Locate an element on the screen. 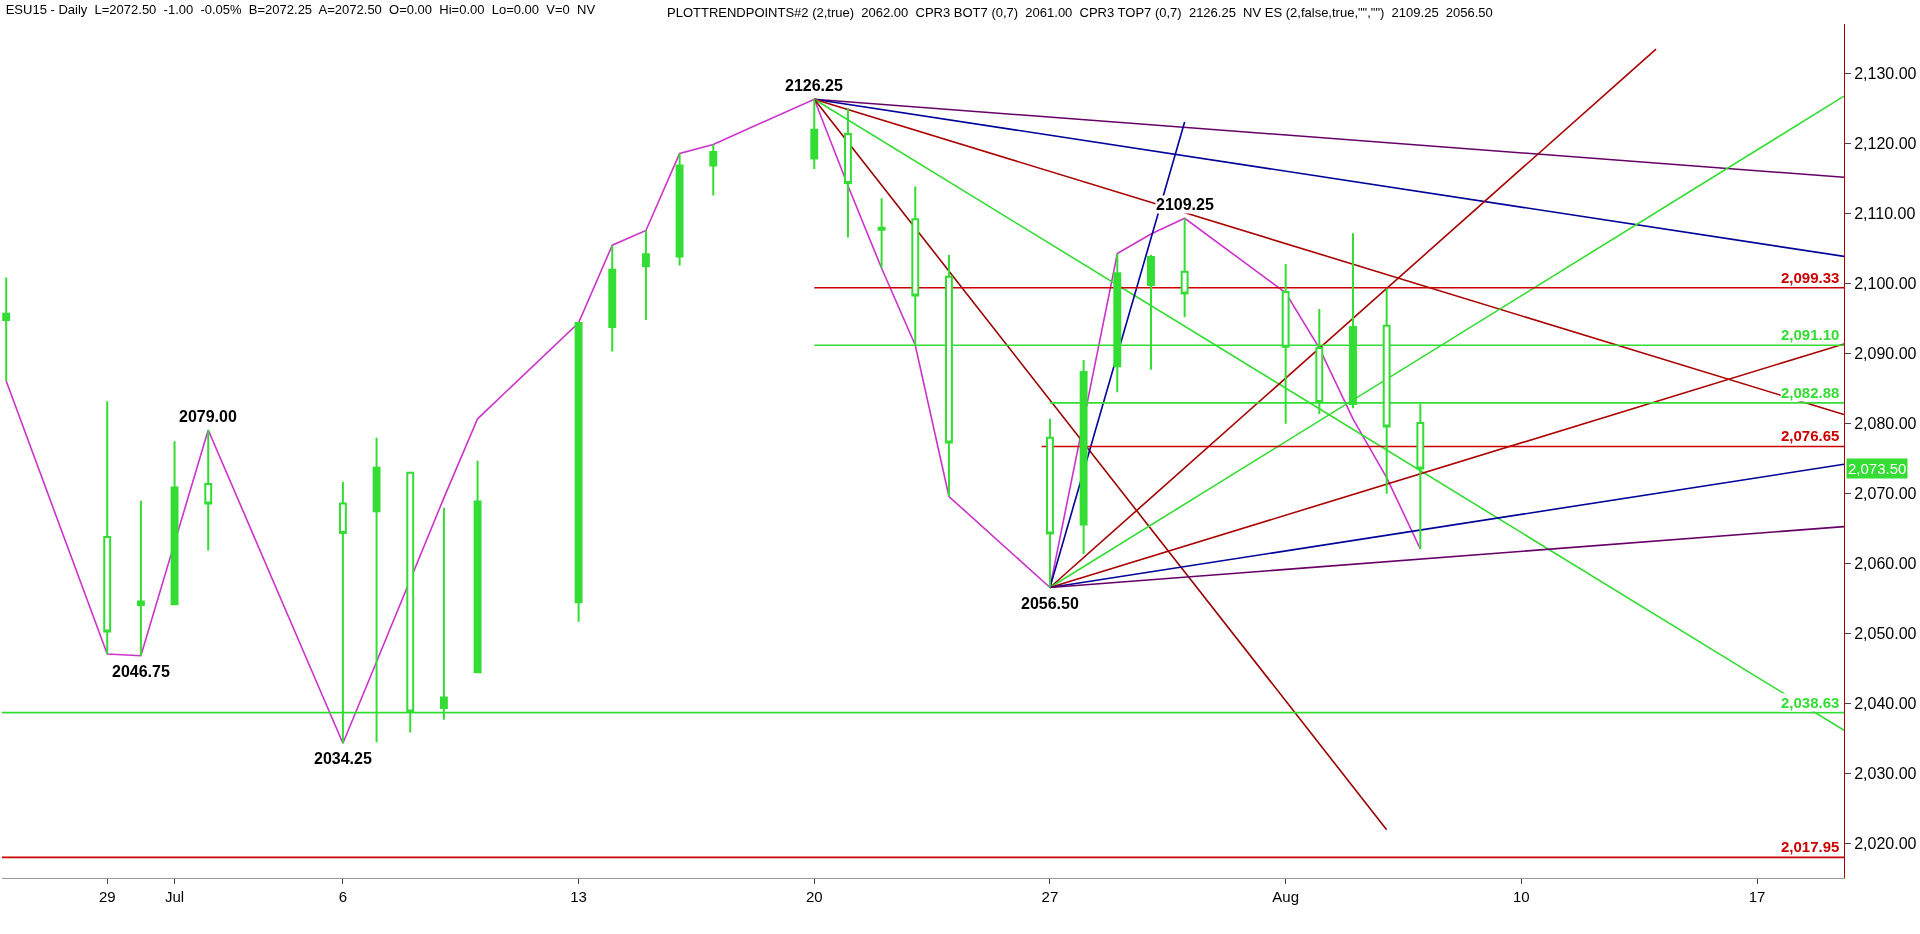 The height and width of the screenshot is (934, 1920). x-tick-label: 27 is located at coordinates (1050, 896).